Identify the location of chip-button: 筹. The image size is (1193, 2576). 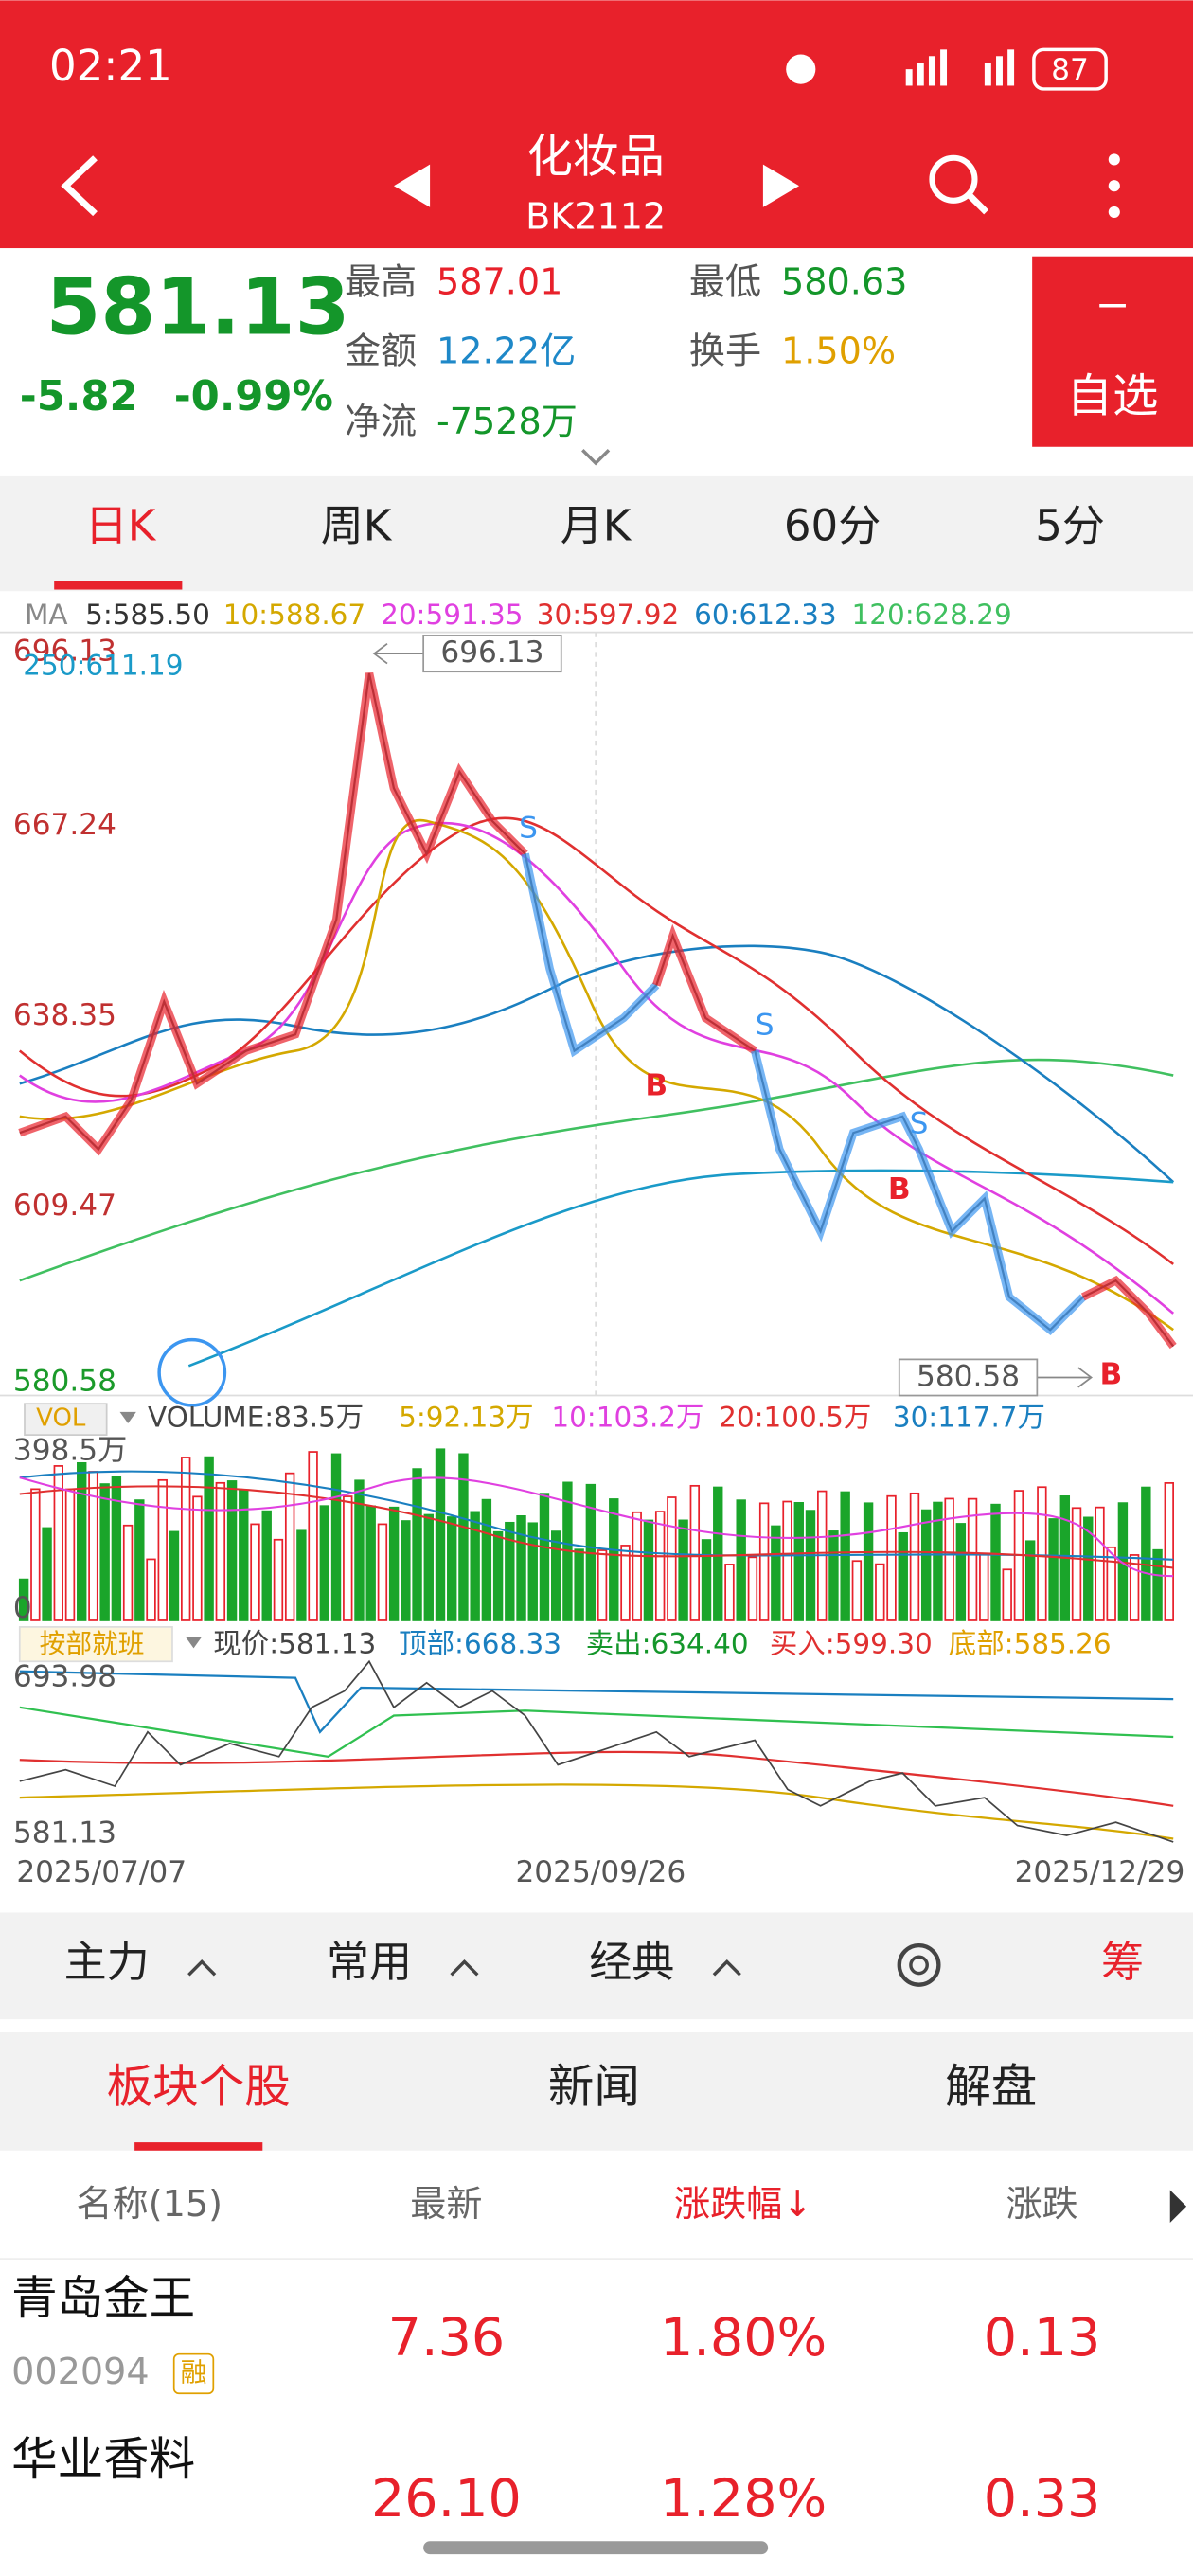
(1122, 1962).